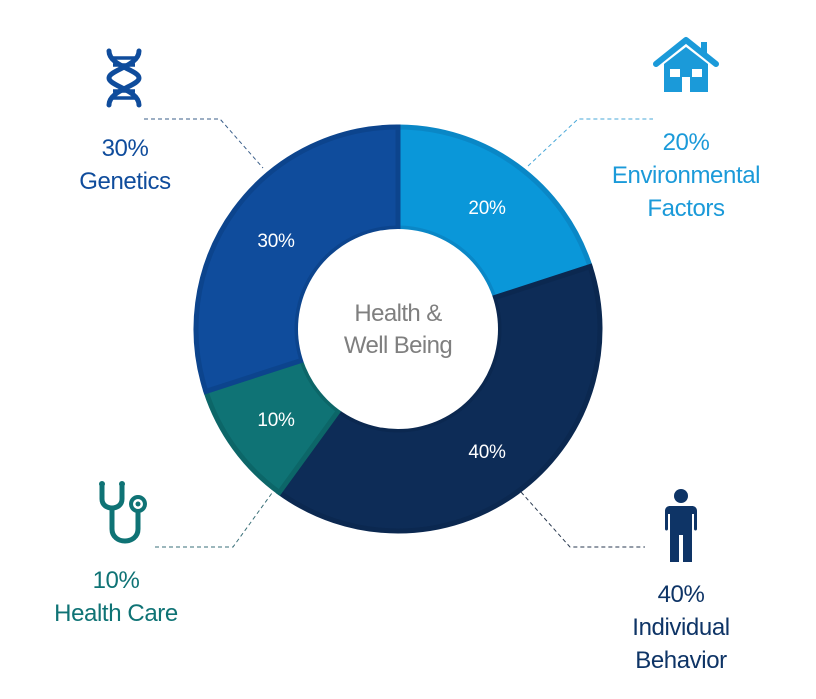  I want to click on segment-label-health-care: 10%, so click(276, 420).